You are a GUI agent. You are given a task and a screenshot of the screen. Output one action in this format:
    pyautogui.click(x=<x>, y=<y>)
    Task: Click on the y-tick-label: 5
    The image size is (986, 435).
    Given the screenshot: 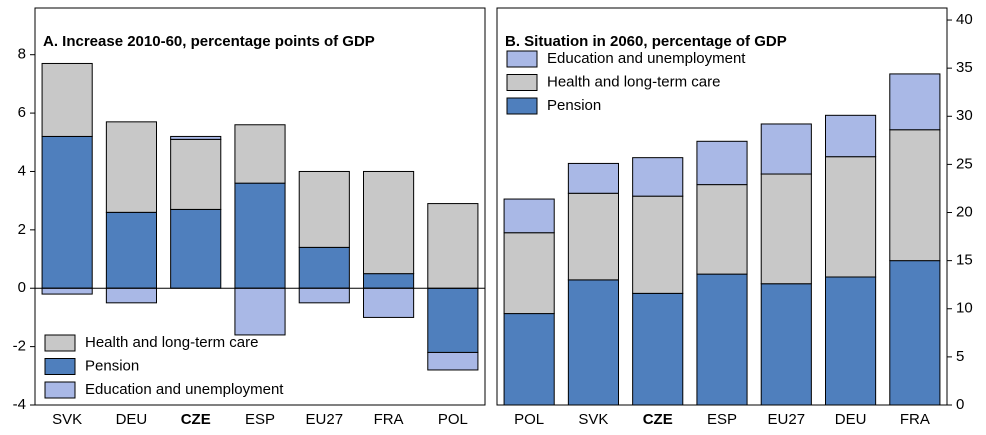 What is the action you would take?
    pyautogui.click(x=960, y=356)
    